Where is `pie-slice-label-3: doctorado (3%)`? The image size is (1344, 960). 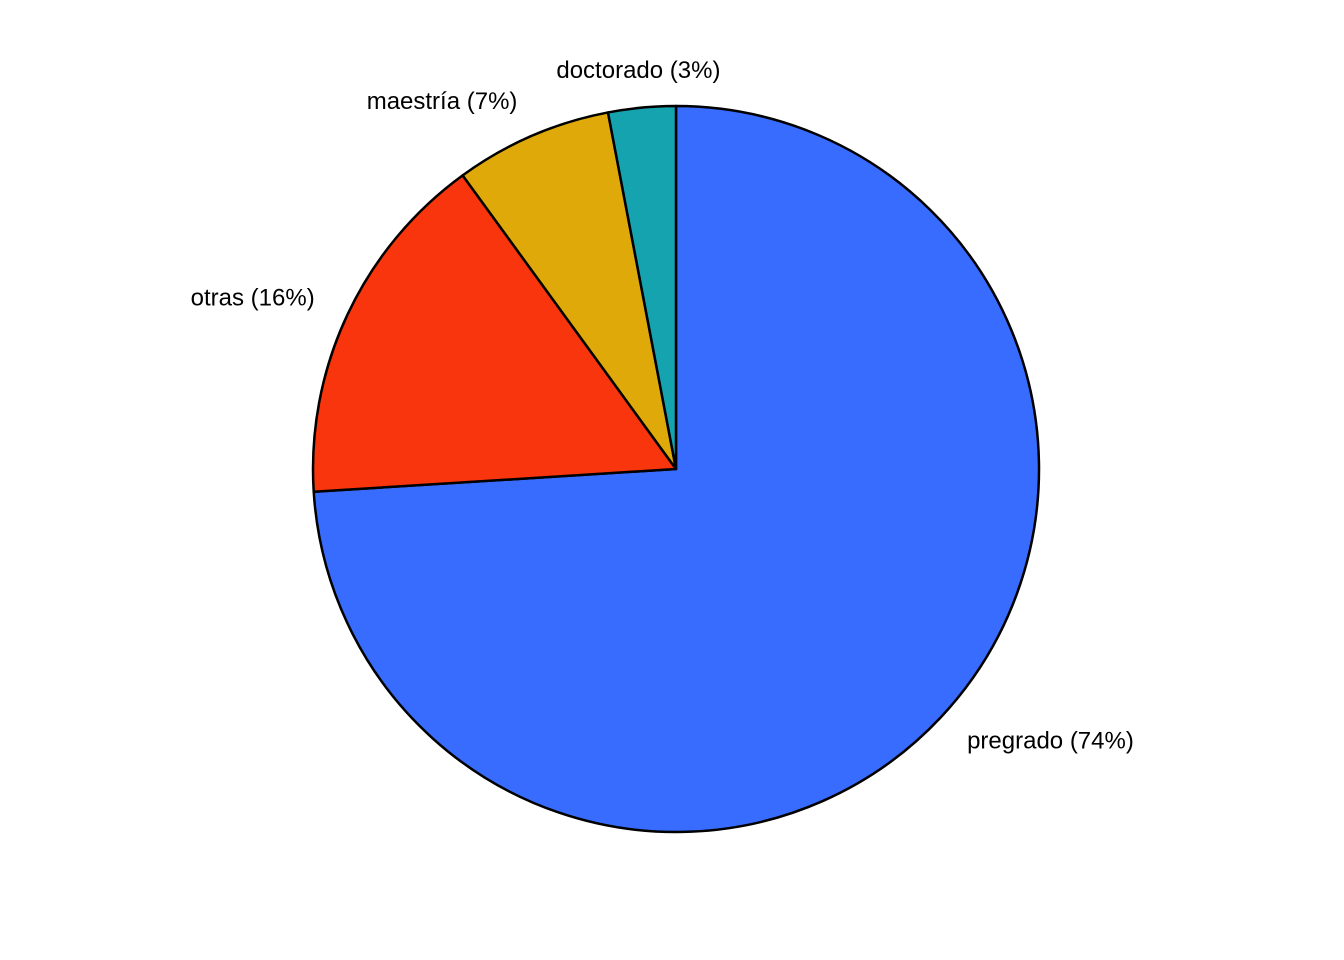 pie-slice-label-3: doctorado (3%) is located at coordinates (638, 70).